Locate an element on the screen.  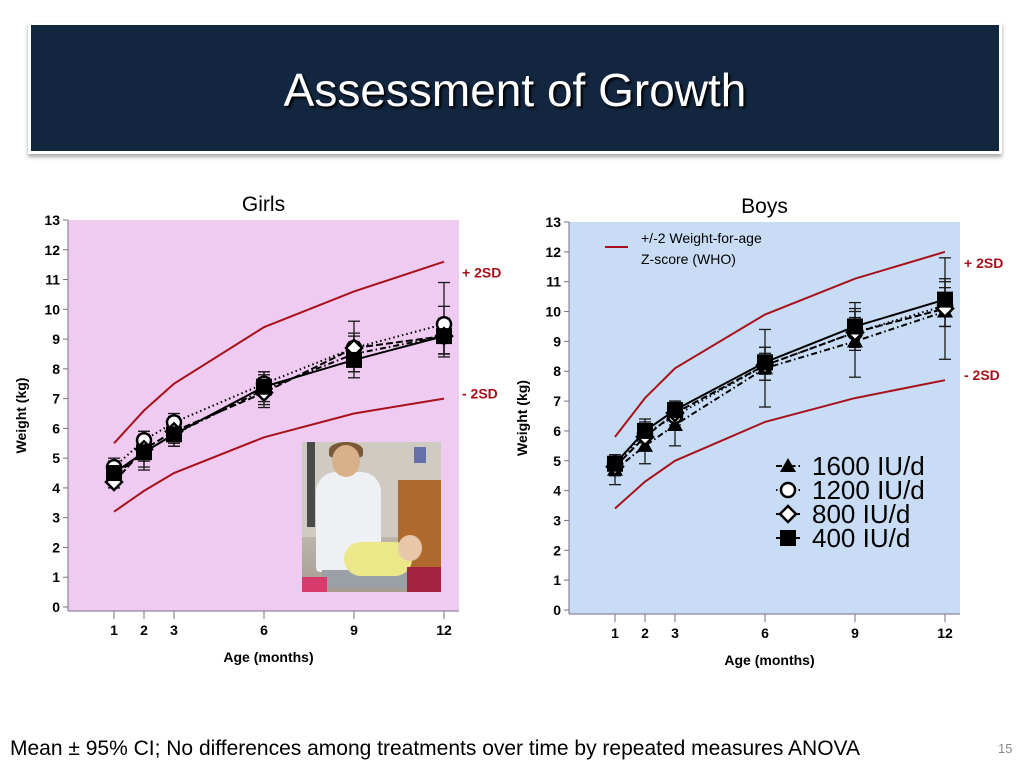
infant-weighing-photo is located at coordinates (371, 517).